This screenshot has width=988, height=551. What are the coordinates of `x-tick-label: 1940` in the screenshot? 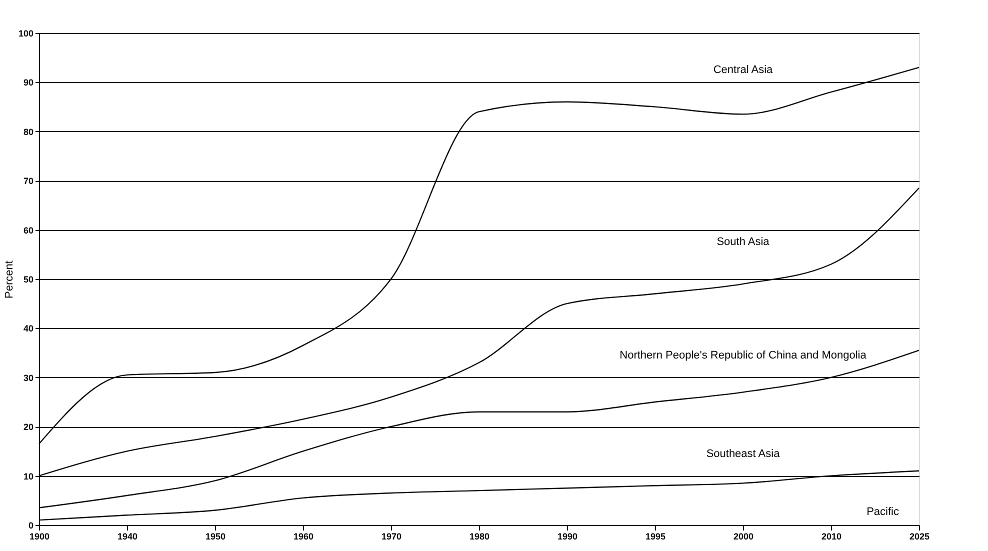 It's located at (127, 537).